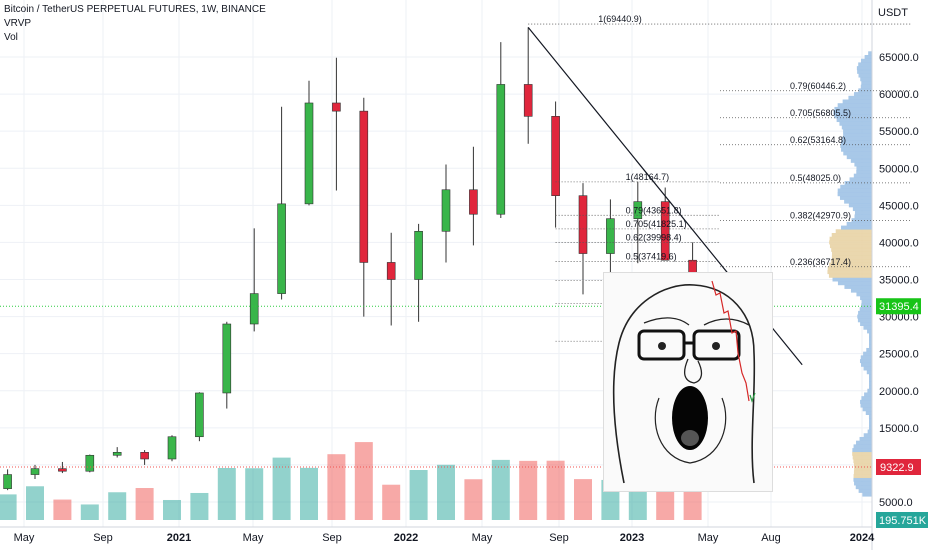 This screenshot has height=550, width=932. I want to click on x-tick-label: Aug, so click(771, 538).